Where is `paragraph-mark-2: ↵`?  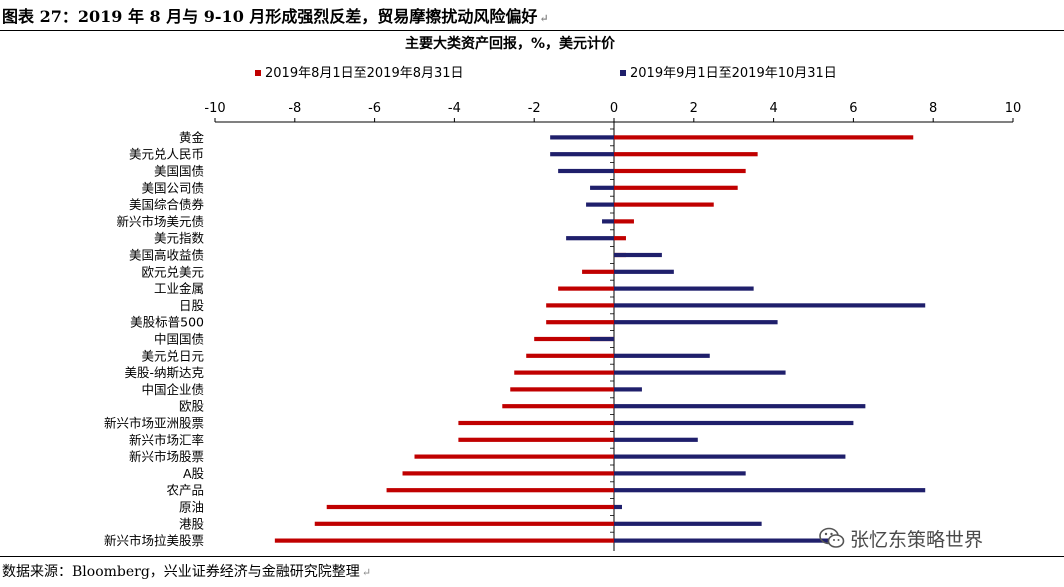
paragraph-mark-2: ↵ is located at coordinates (366, 572).